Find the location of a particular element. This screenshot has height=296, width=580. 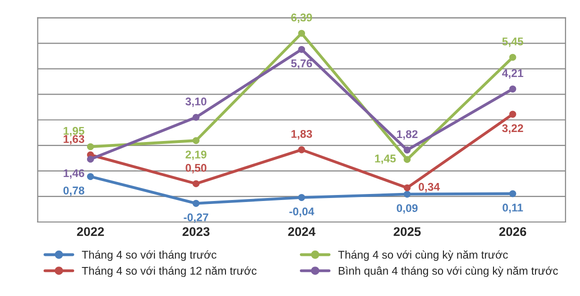

data-label: 0,34 is located at coordinates (429, 187).